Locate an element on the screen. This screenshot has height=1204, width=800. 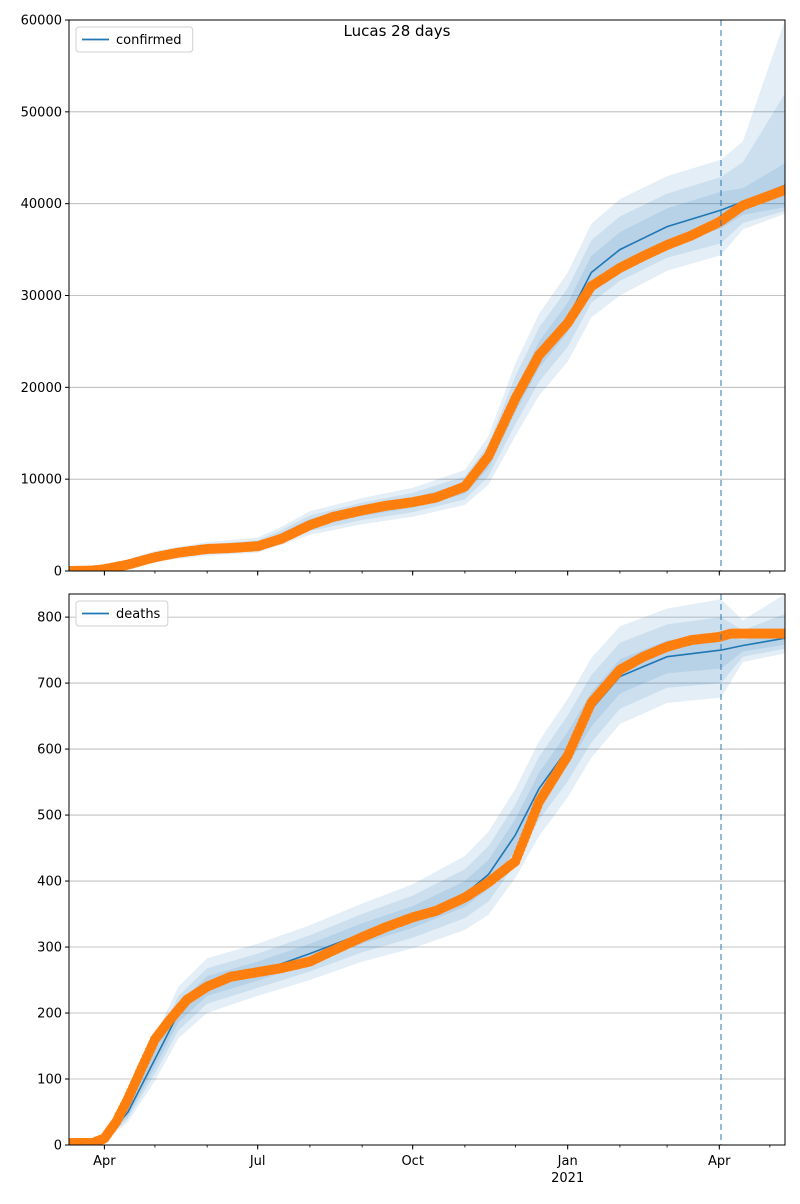
x-tick-label: Oct is located at coordinates (412, 1161).